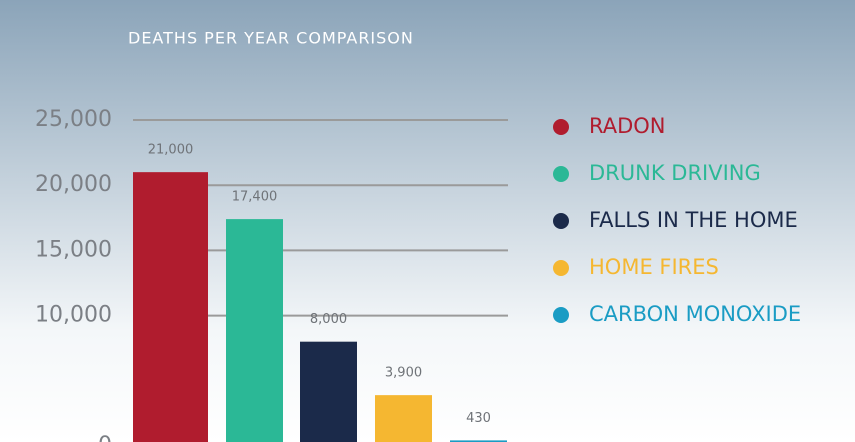 Image resolution: width=855 pixels, height=442 pixels. Describe the element at coordinates (73, 249) in the screenshot. I see `y-tick-label: 15,000` at that location.